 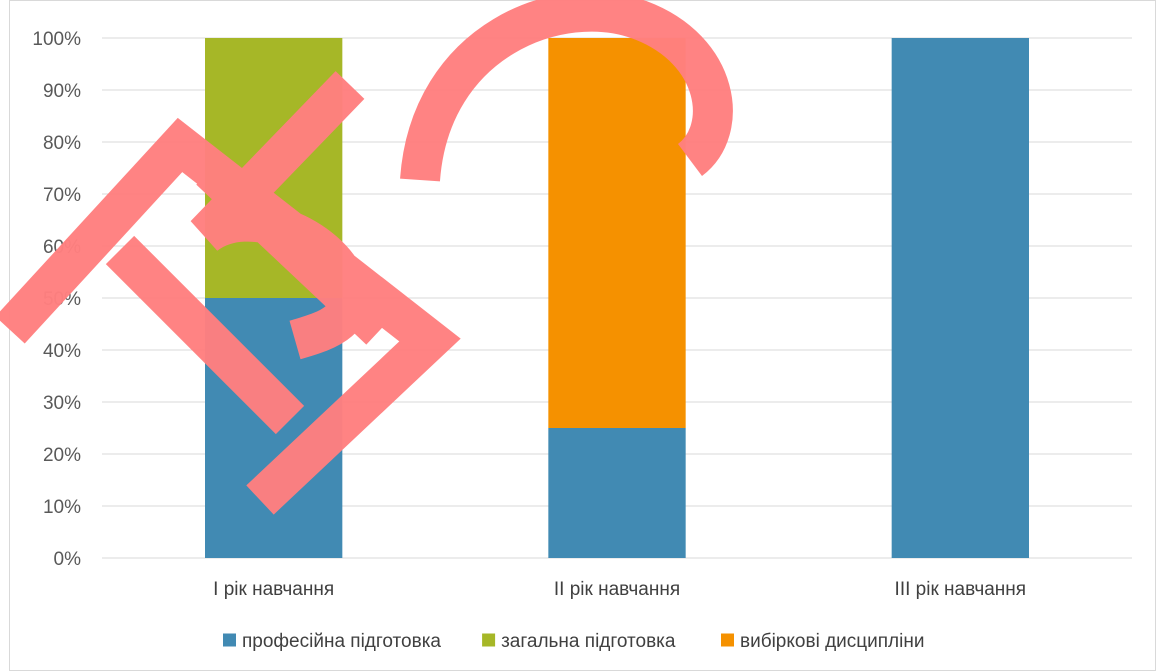 What do you see at coordinates (341, 641) in the screenshot?
I see `legend-label: професійна підготовка` at bounding box center [341, 641].